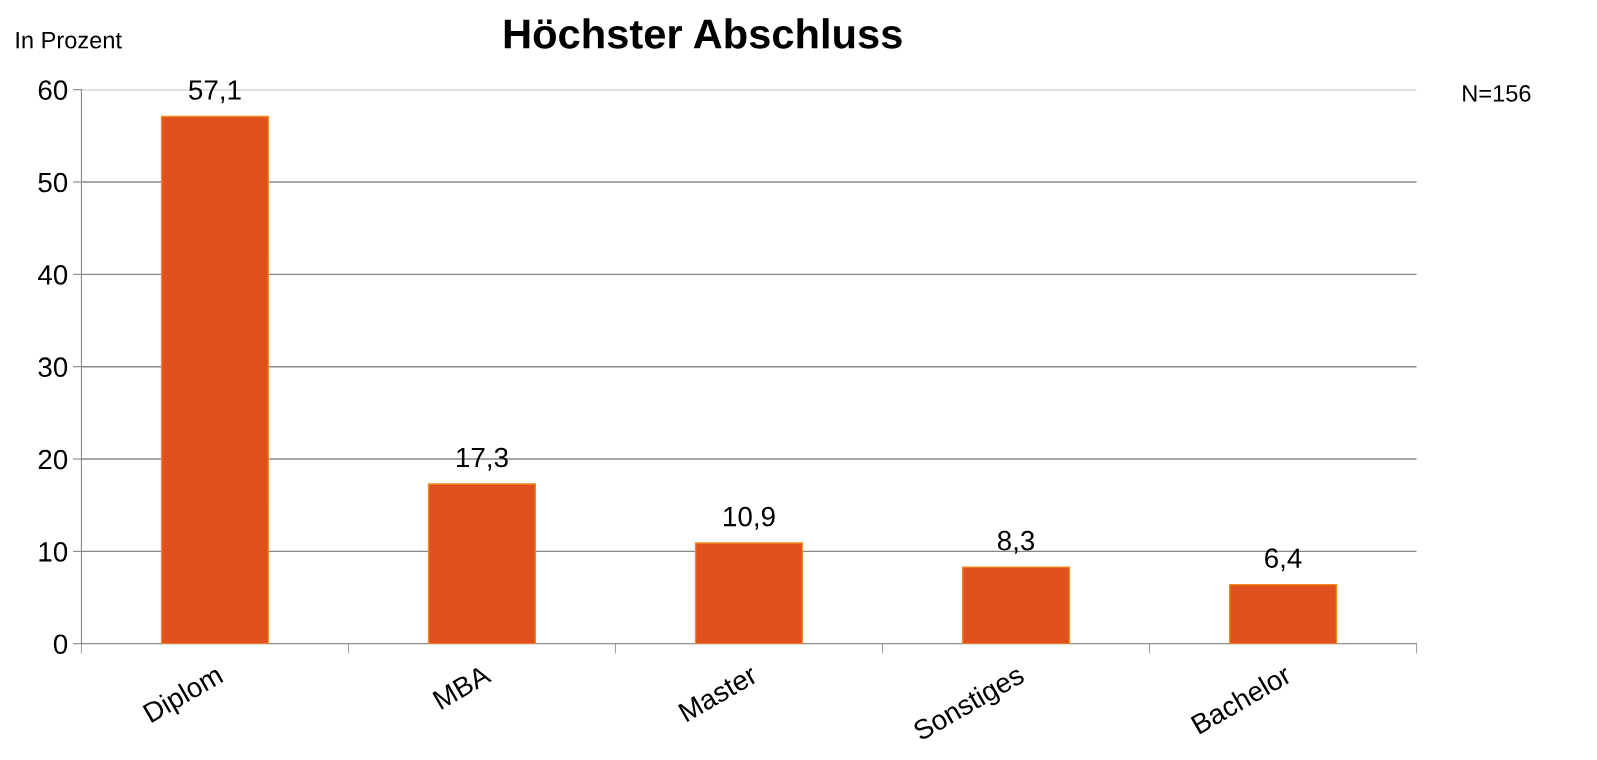 The width and height of the screenshot is (1597, 760). What do you see at coordinates (53, 552) in the screenshot?
I see `y-tick-label: 10` at bounding box center [53, 552].